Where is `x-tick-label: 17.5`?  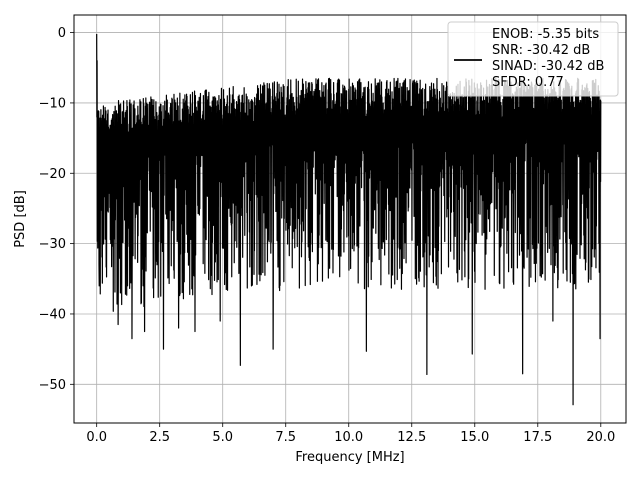 x-tick-label: 17.5 is located at coordinates (537, 437).